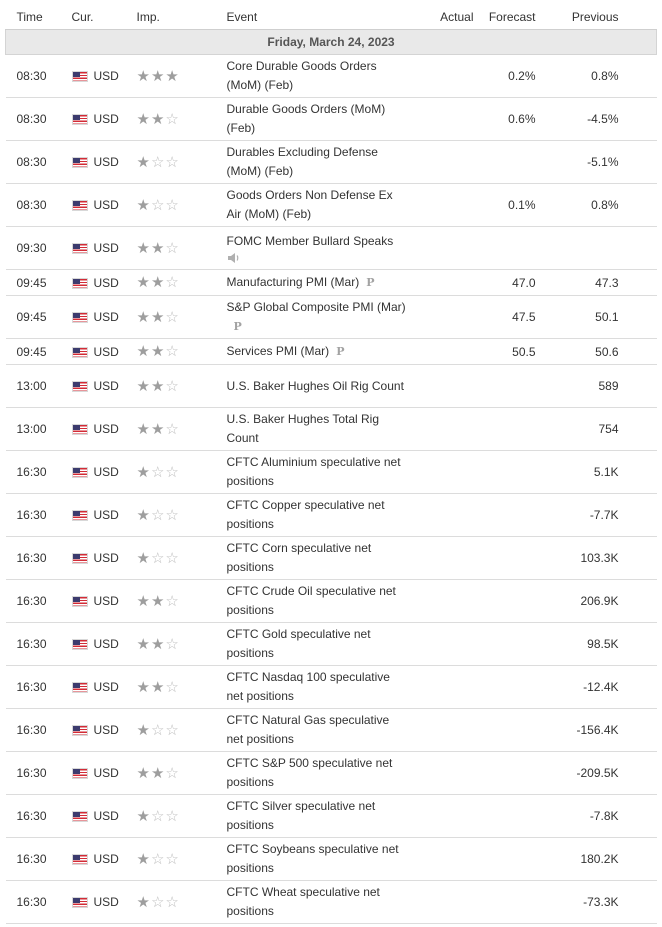 Image resolution: width=662 pixels, height=927 pixels. What do you see at coordinates (181, 472) in the screenshot?
I see `event-importance: ★☆☆` at bounding box center [181, 472].